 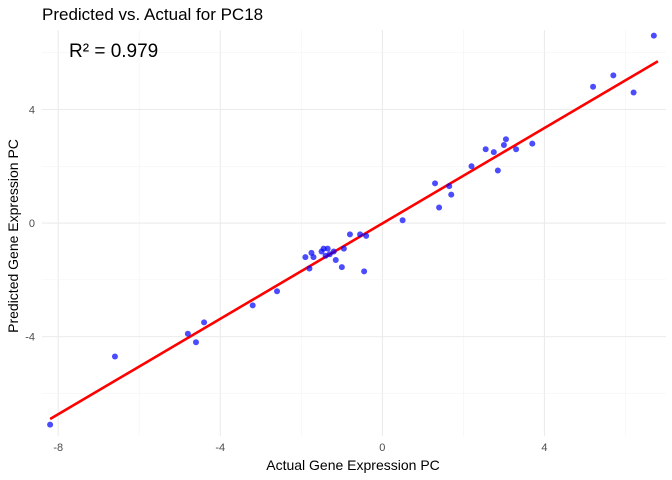 What do you see at coordinates (544, 448) in the screenshot?
I see `x-tick-label: 4` at bounding box center [544, 448].